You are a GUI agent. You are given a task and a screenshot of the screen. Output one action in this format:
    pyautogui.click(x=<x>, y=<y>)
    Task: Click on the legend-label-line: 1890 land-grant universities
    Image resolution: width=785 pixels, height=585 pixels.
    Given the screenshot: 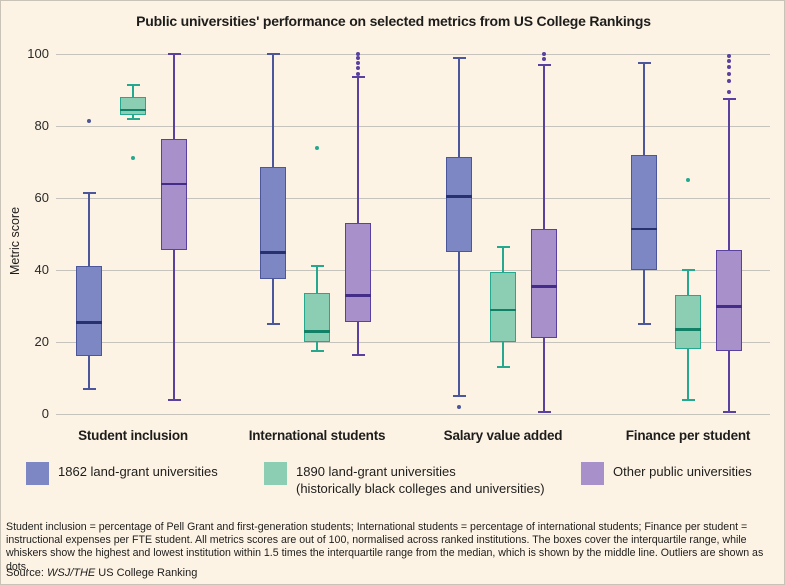 What is the action you would take?
    pyautogui.click(x=376, y=471)
    